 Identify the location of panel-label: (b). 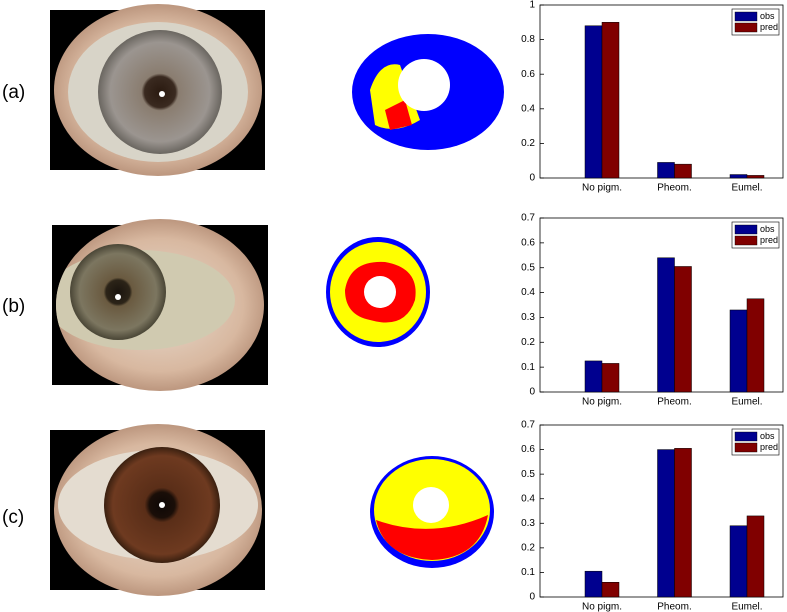
(13, 306).